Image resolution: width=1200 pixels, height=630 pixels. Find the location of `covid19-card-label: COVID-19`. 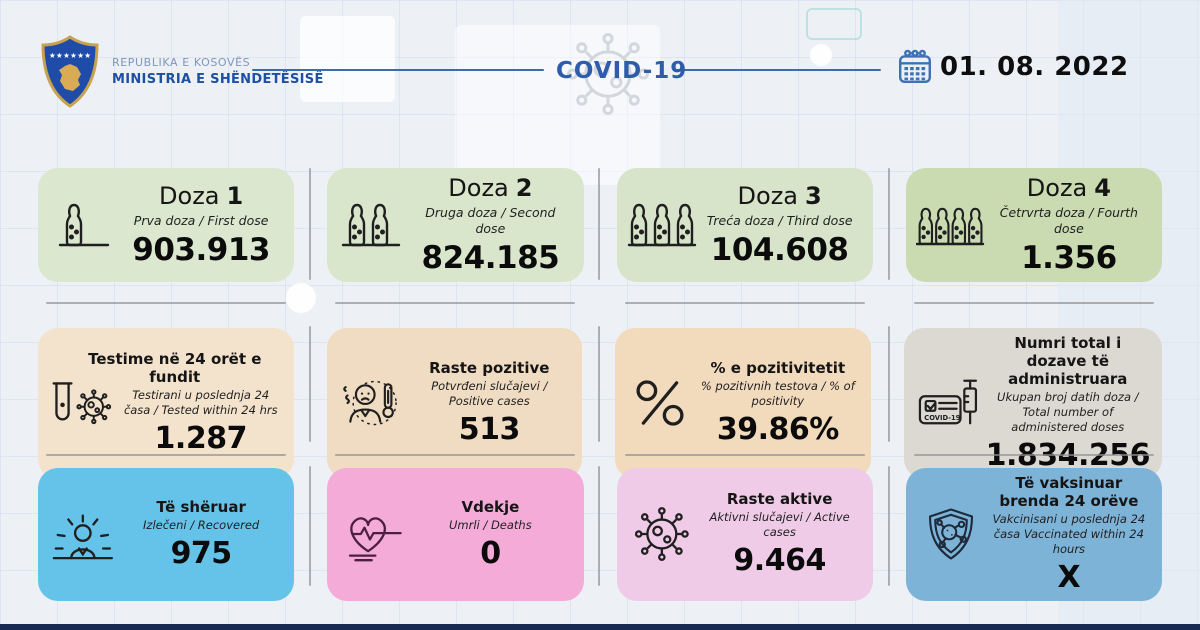

covid19-card-label: COVID-19 is located at coordinates (942, 418).